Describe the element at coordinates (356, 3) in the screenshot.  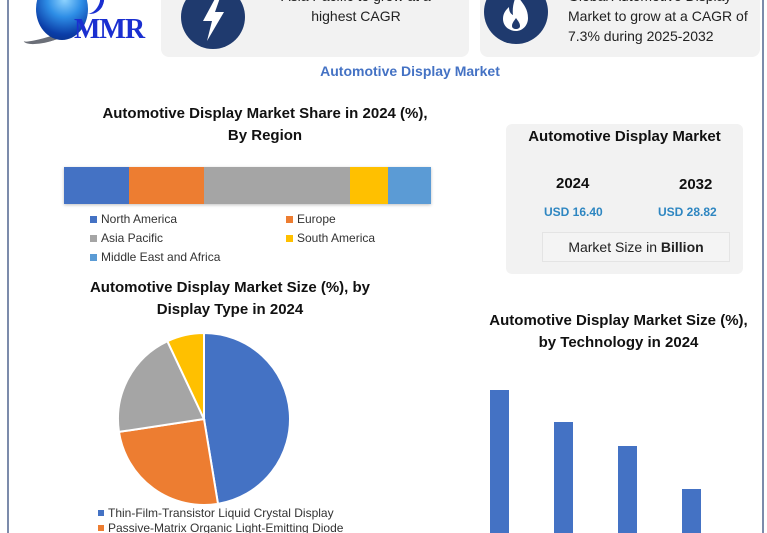
I see `stat-line: Asia Pacific to grow at a` at that location.